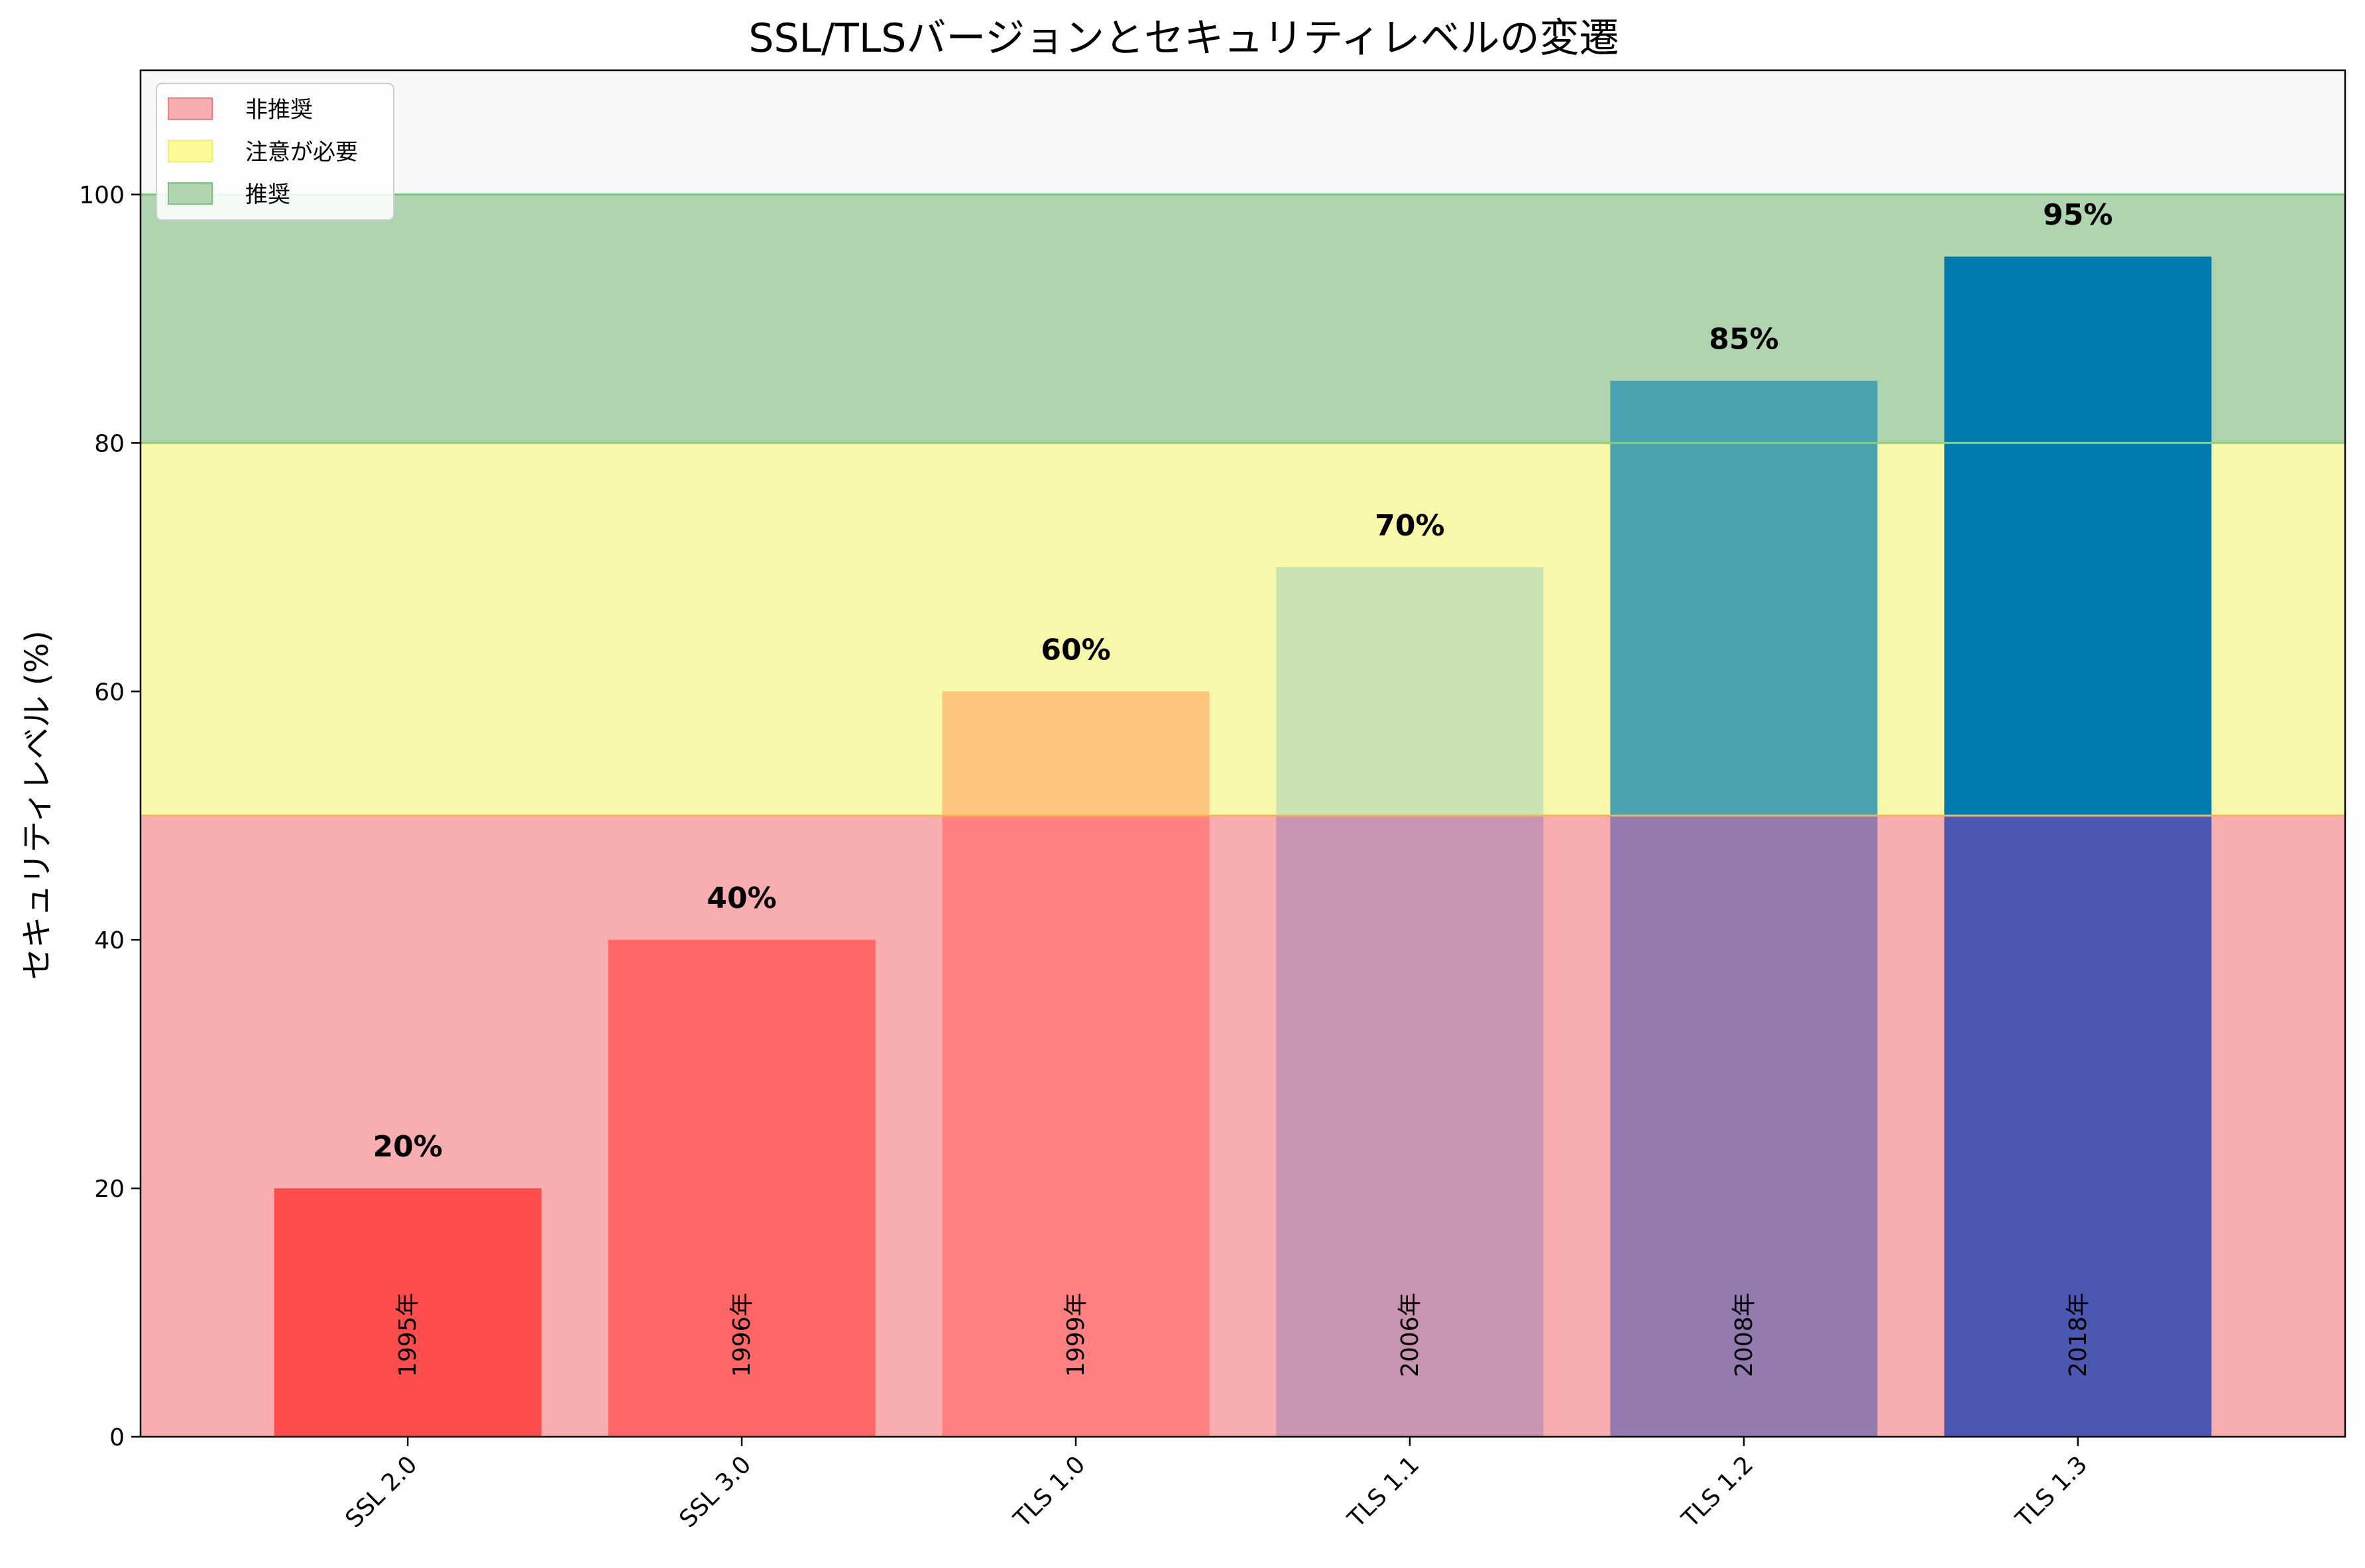 The height and width of the screenshot is (1568, 2365). Describe the element at coordinates (301, 152) in the screenshot. I see `legend-label-2: 注意が必要` at that location.